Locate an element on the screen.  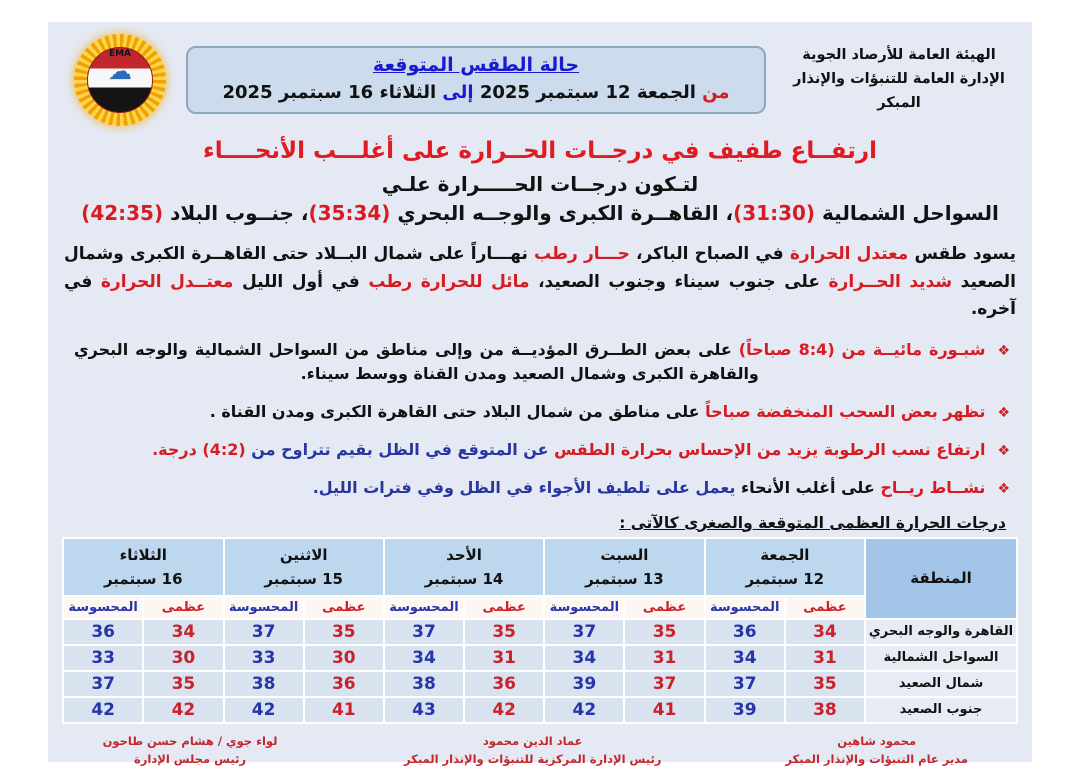
ema-logo-text: EMA is located at coordinates (120, 54).